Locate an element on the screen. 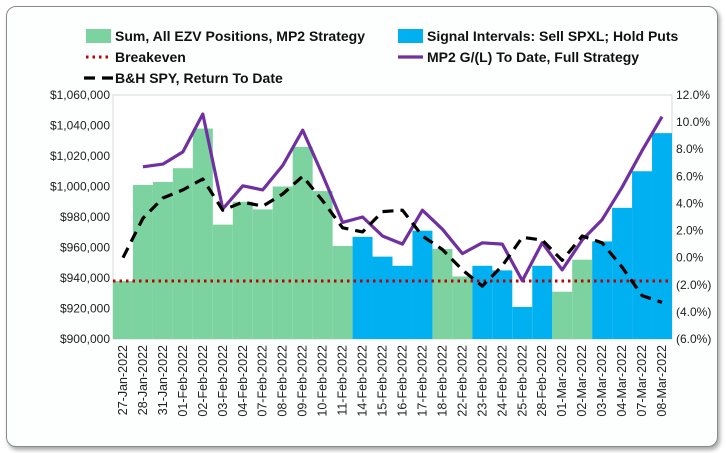  x-tick-label: 03-Feb-2022 is located at coordinates (223, 381).